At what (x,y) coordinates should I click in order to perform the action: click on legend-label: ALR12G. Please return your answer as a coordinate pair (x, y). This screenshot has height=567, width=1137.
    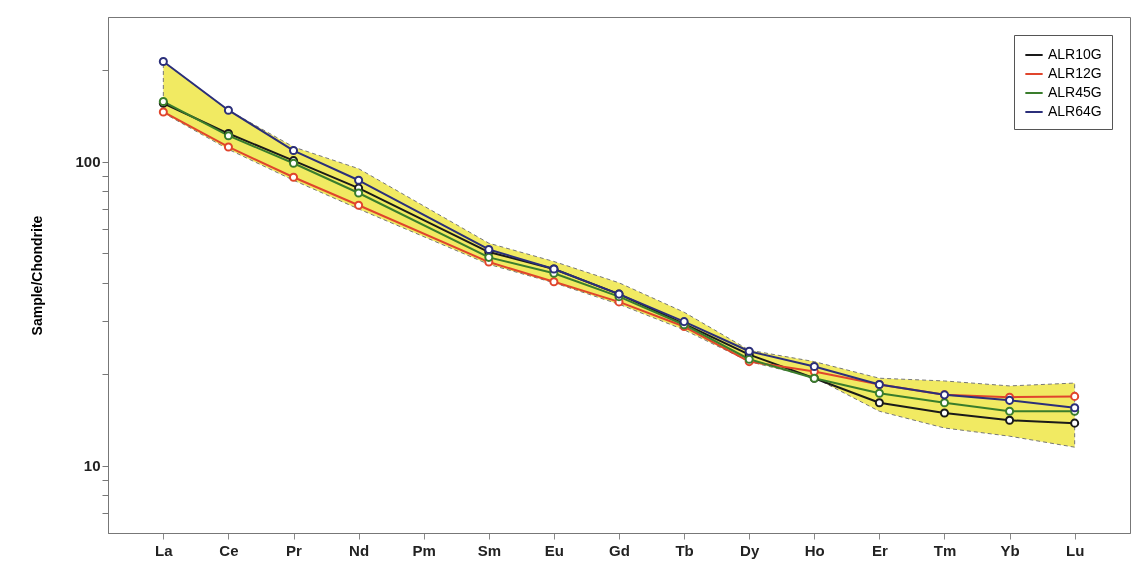
    Looking at the image, I should click on (1075, 73).